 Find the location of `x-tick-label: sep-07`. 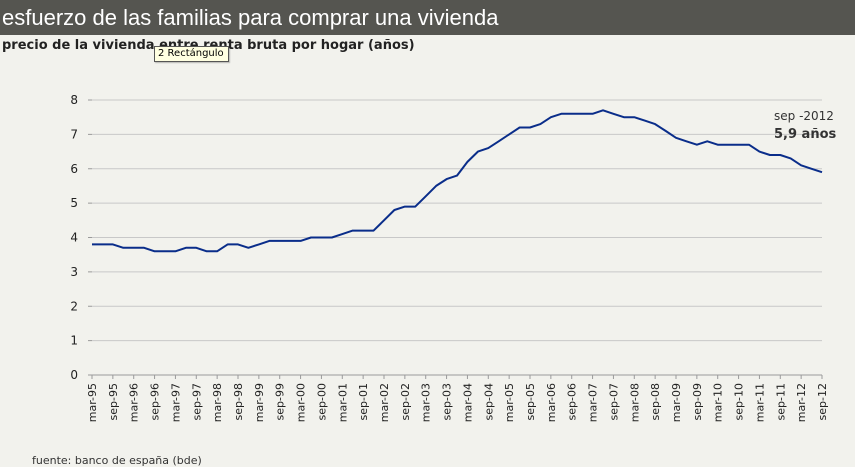

x-tick-label: sep-07 is located at coordinates (613, 401).